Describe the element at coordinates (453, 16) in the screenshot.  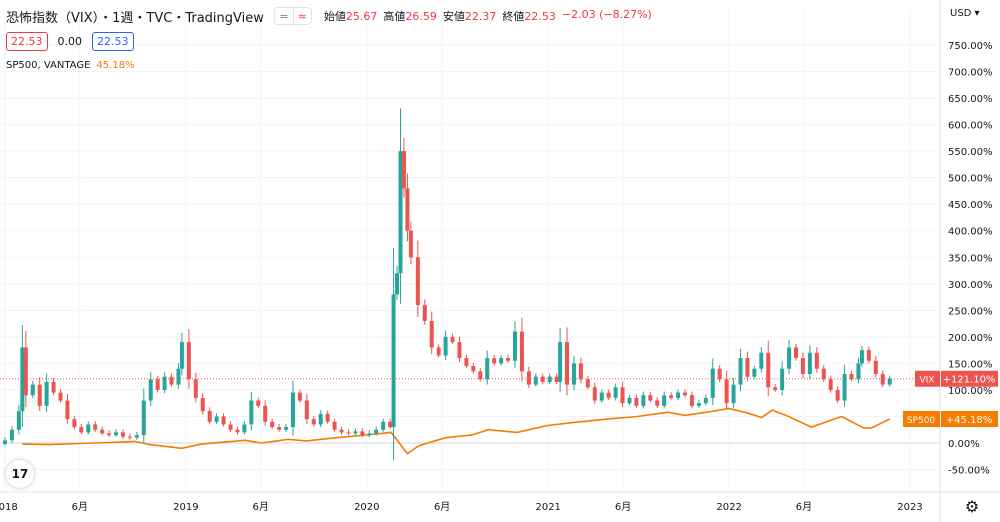
I see `low-label: 安値` at that location.